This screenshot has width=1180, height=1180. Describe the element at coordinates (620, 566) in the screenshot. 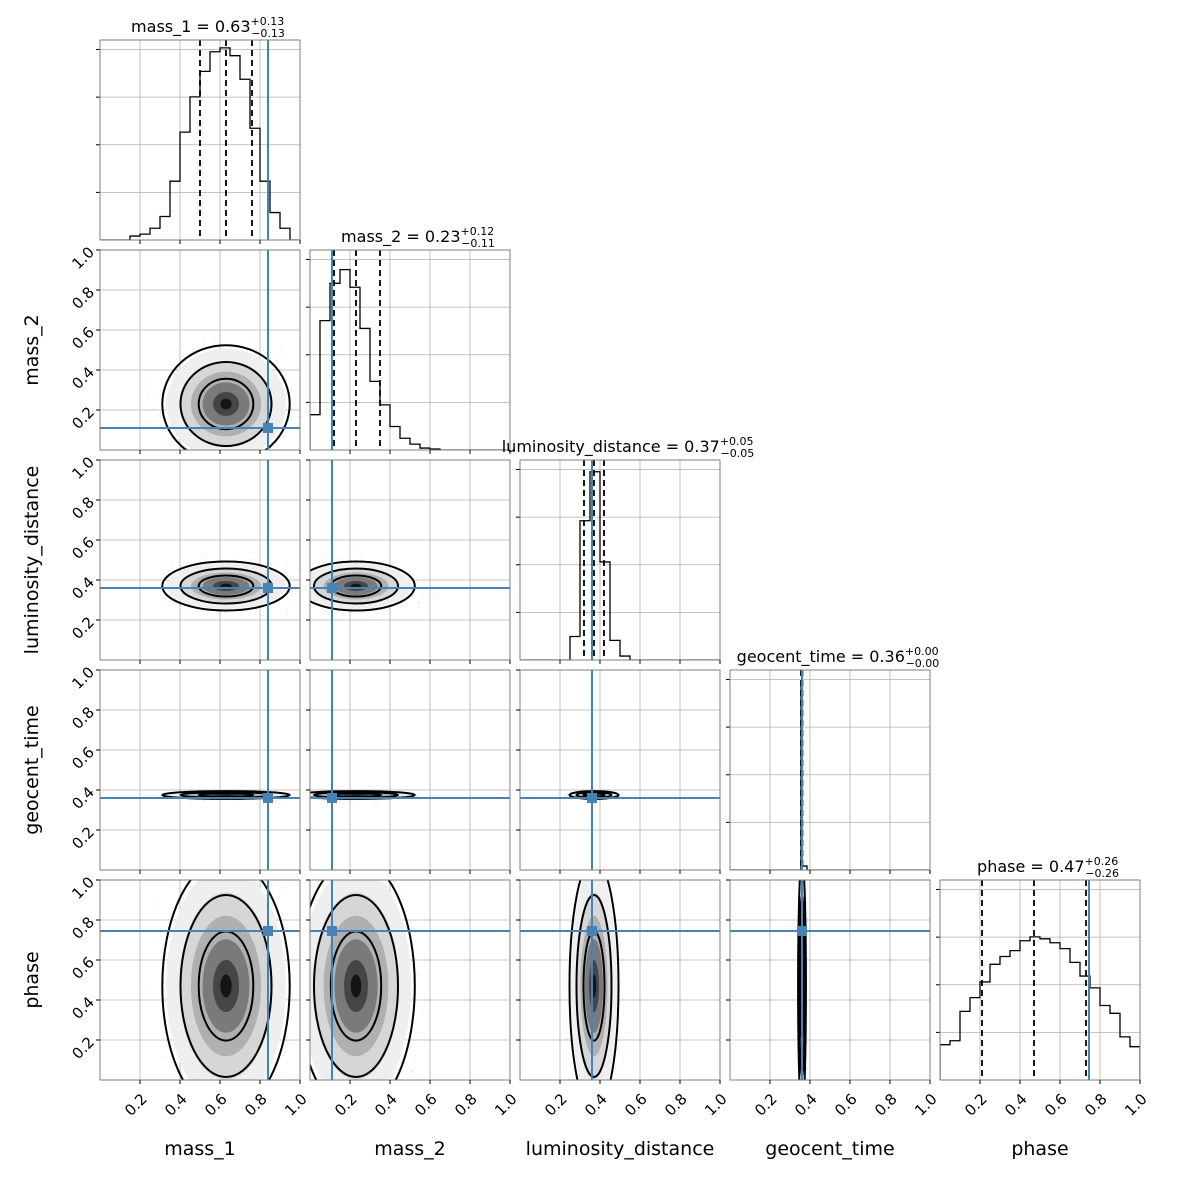

I see `histogram-luminosity_distance` at that location.